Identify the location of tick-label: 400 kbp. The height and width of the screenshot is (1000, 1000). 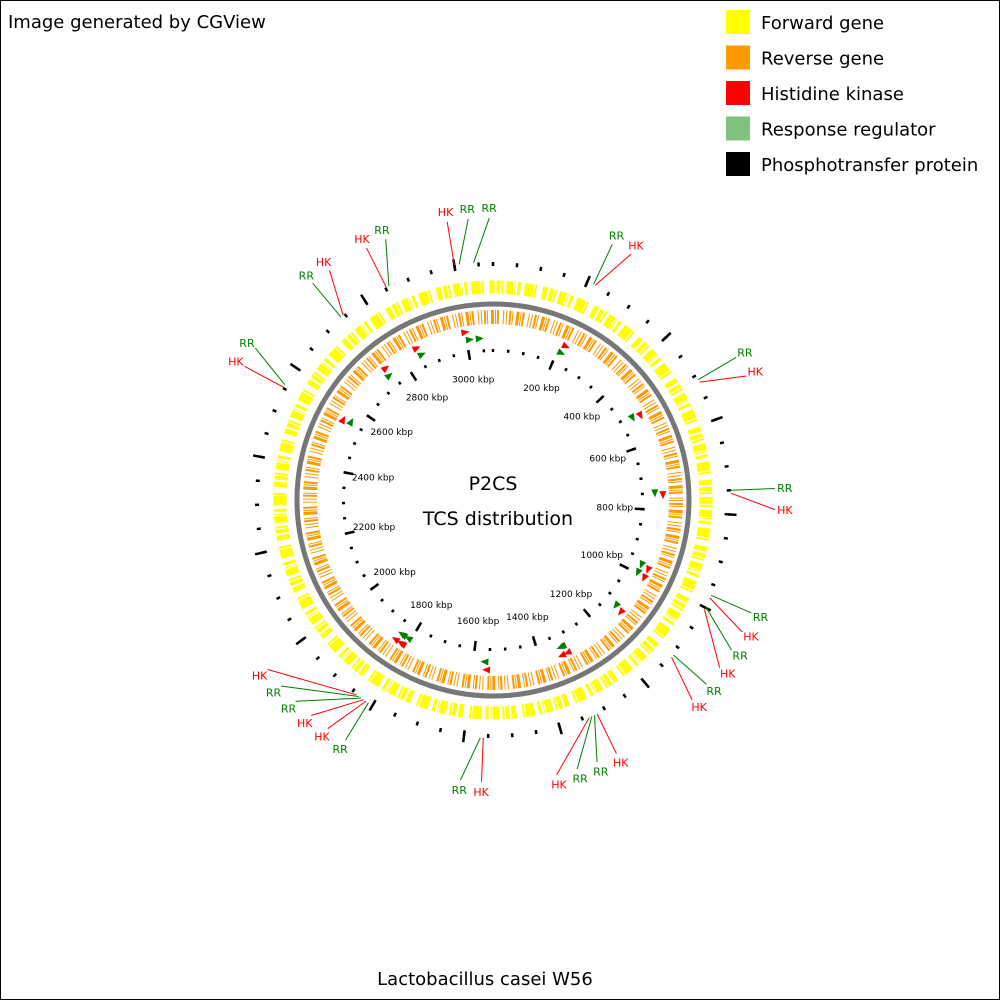
(582, 417).